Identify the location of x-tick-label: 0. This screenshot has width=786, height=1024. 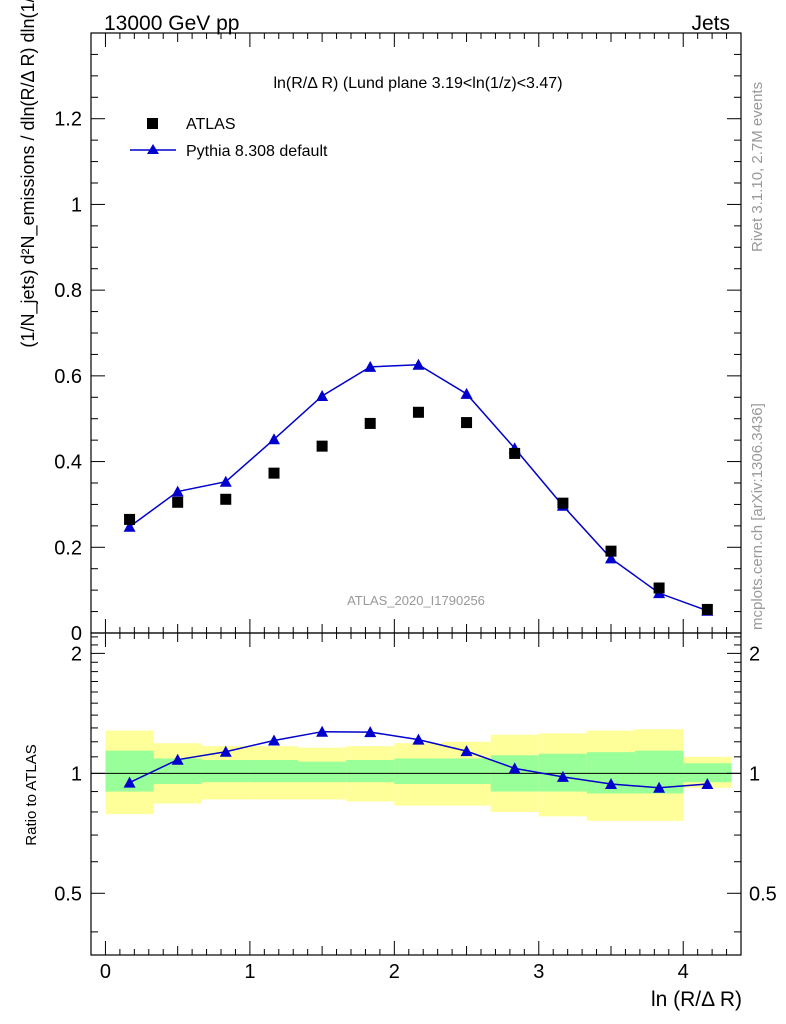
(105, 972).